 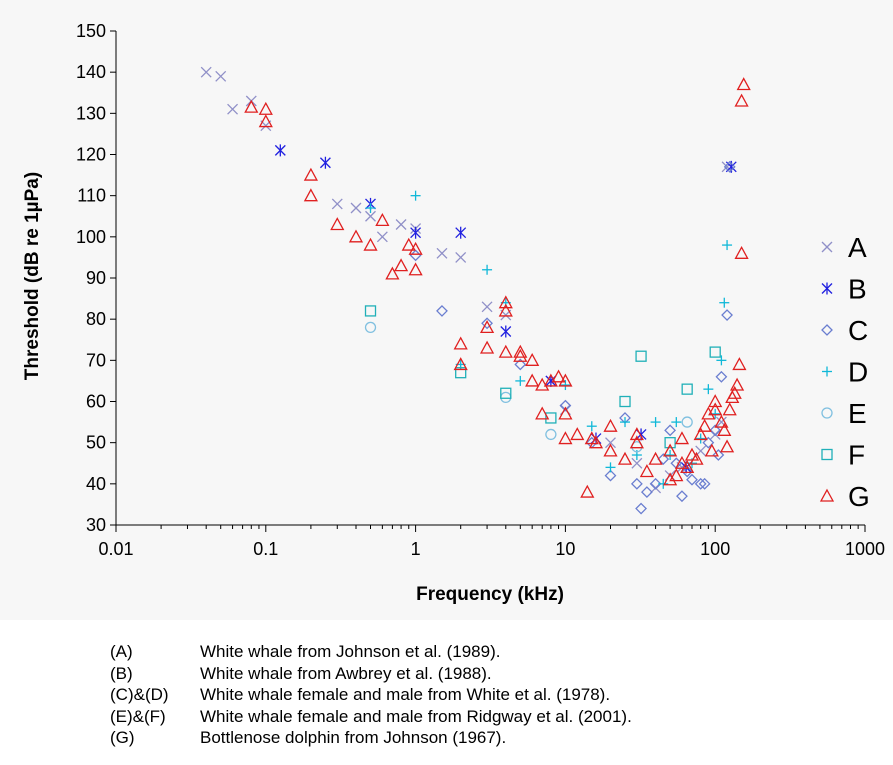 What do you see at coordinates (350, 651) in the screenshot?
I see `caption-text: White whale from Johnson et al. (1989).` at bounding box center [350, 651].